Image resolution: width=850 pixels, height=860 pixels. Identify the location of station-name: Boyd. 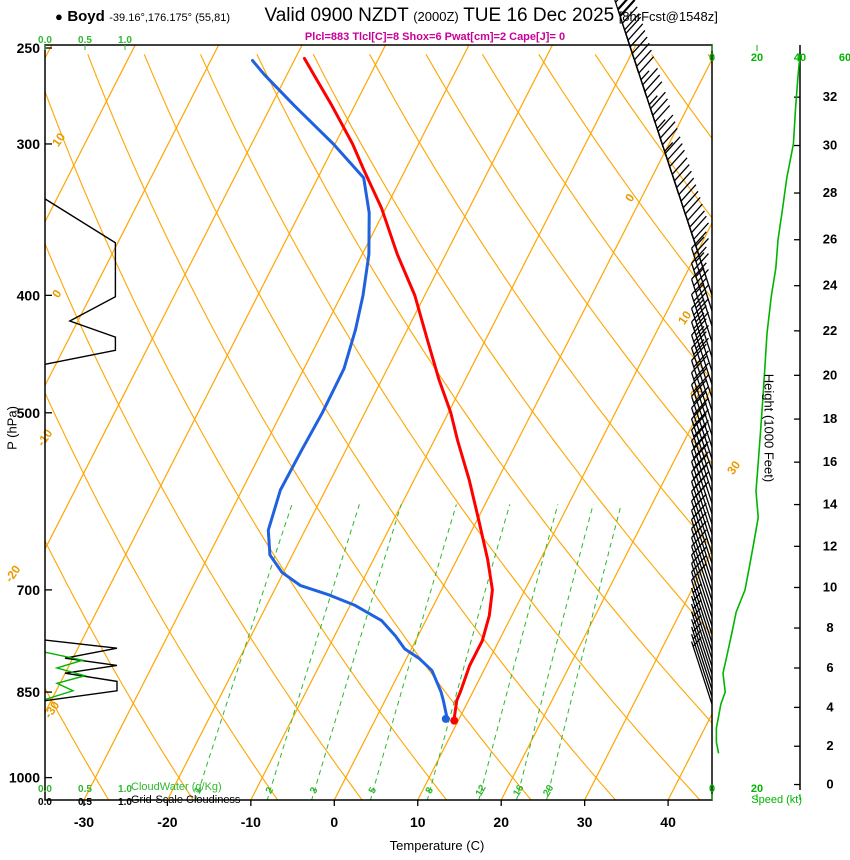
(86, 16).